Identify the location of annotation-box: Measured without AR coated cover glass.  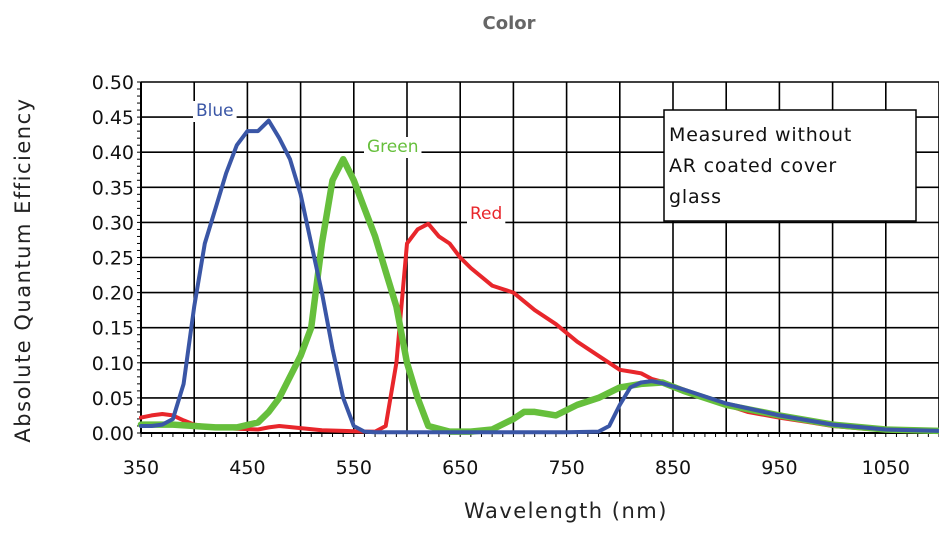
(790, 165).